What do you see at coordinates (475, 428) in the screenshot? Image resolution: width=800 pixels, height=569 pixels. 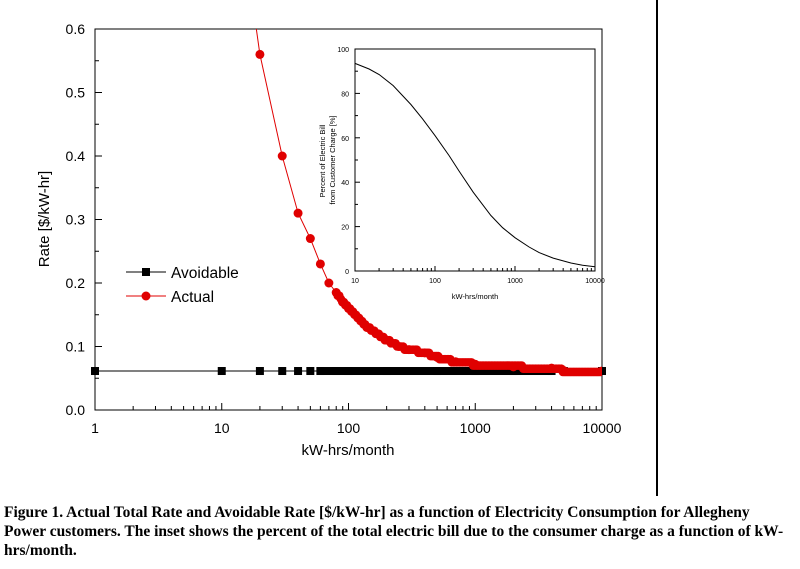 I see `main-x-tick-label: 1000` at bounding box center [475, 428].